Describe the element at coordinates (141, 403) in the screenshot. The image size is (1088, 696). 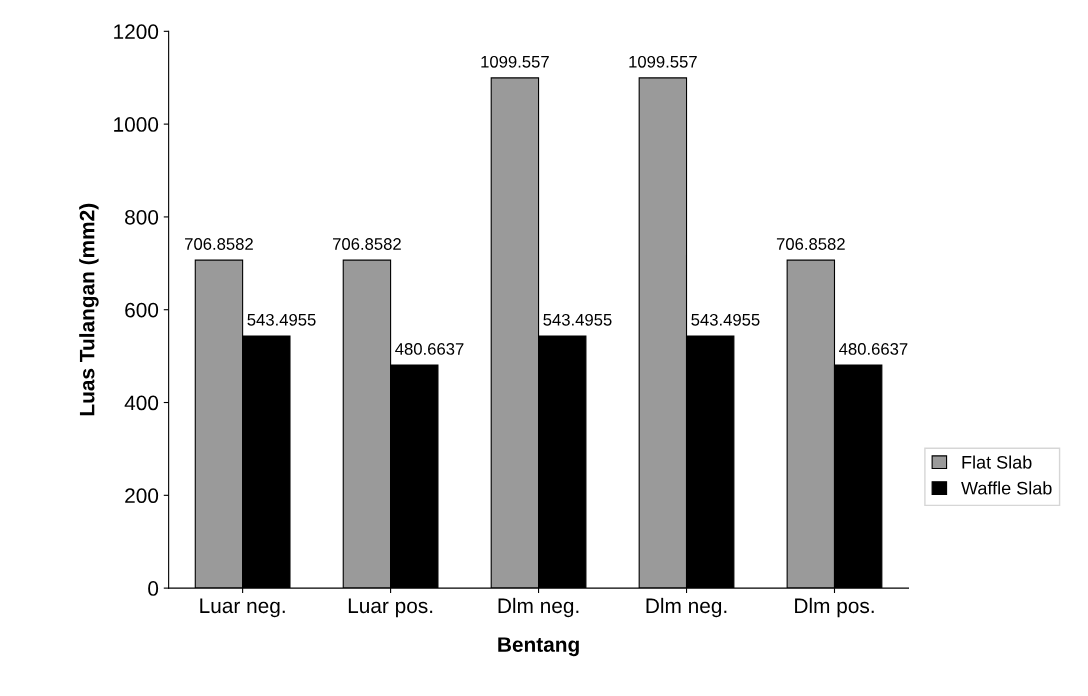
I see `y-tick-label: 400` at that location.